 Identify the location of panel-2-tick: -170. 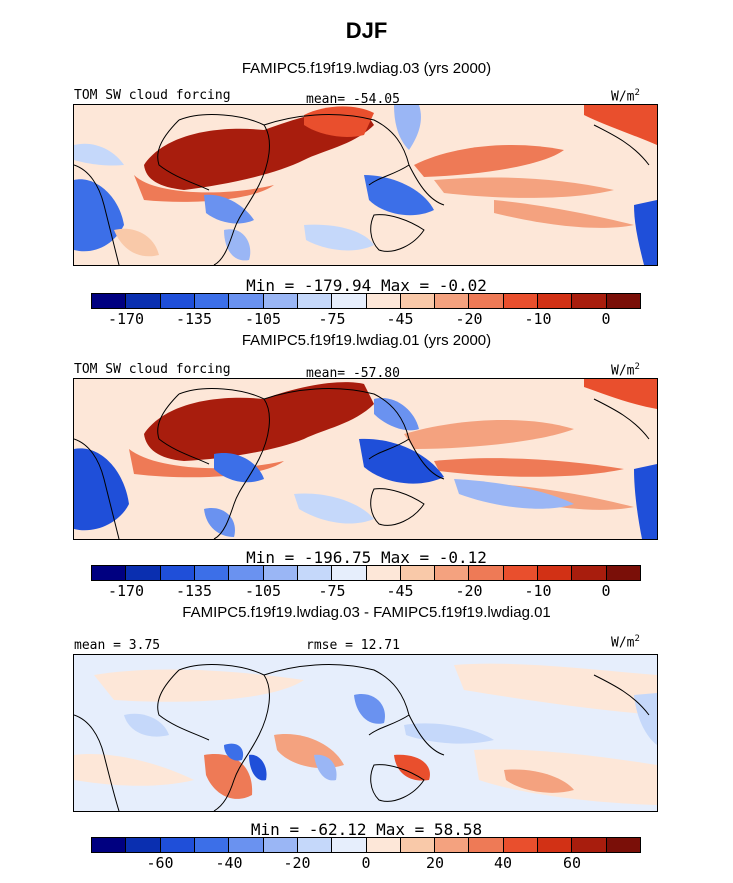
(126, 591).